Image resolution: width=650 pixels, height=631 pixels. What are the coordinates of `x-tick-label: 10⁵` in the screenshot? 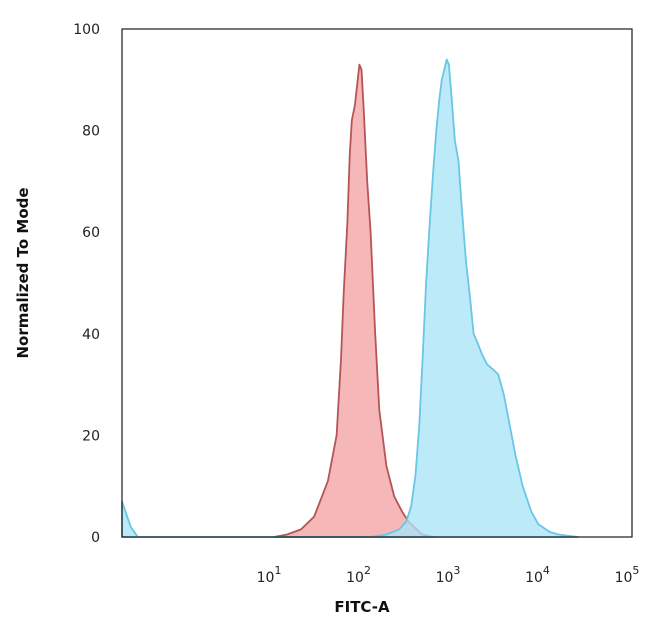 It's located at (627, 575).